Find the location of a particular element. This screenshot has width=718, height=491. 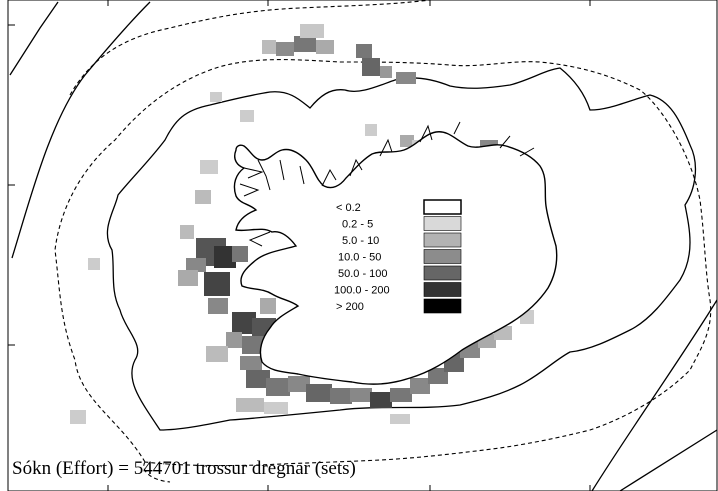

legend-label-2: 5.0 - 10 is located at coordinates (360, 241).